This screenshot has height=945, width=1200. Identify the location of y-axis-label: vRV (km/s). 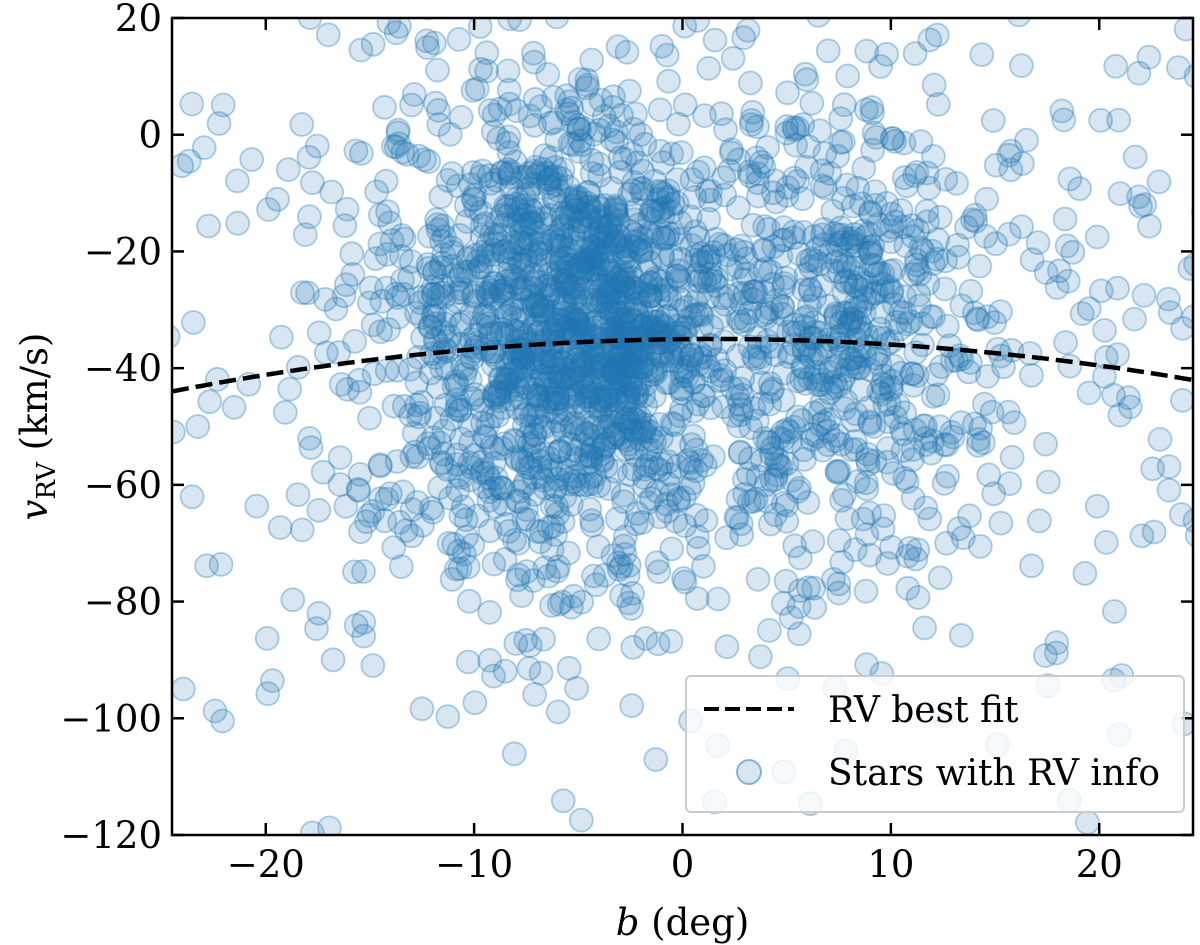
(37, 427).